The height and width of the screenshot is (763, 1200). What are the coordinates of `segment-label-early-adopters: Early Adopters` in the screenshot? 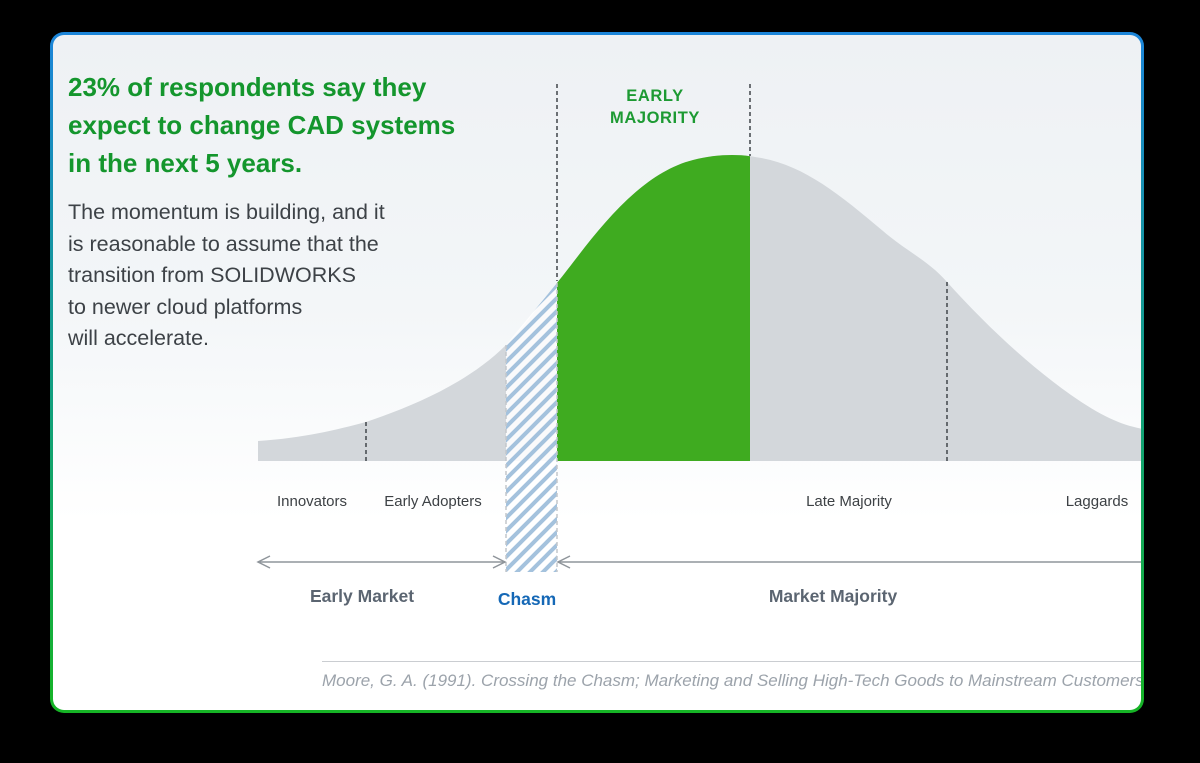 It's located at (433, 501).